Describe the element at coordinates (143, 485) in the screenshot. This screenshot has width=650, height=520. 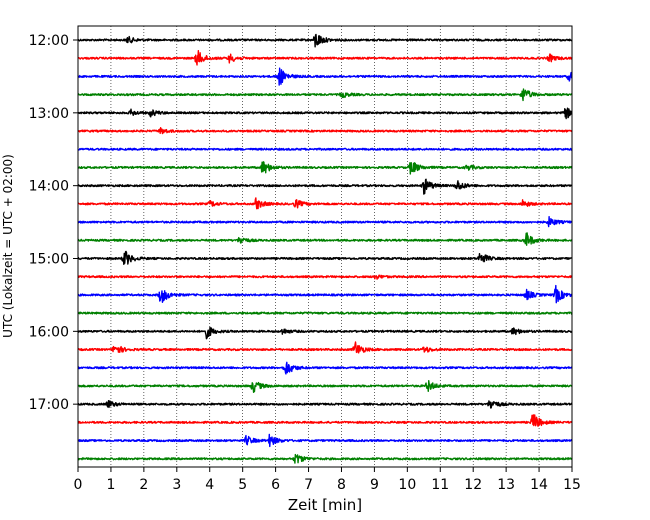
I see `x-tick-label: 2` at that location.